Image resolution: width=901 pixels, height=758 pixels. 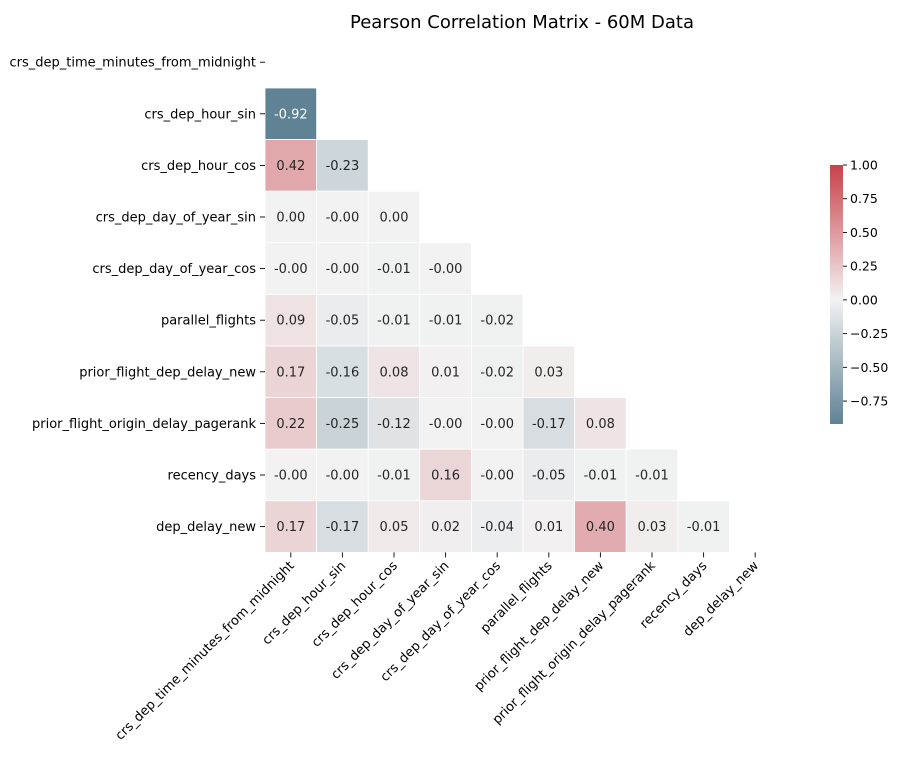 I want to click on cell-value-label: 0.09, so click(x=290, y=321).